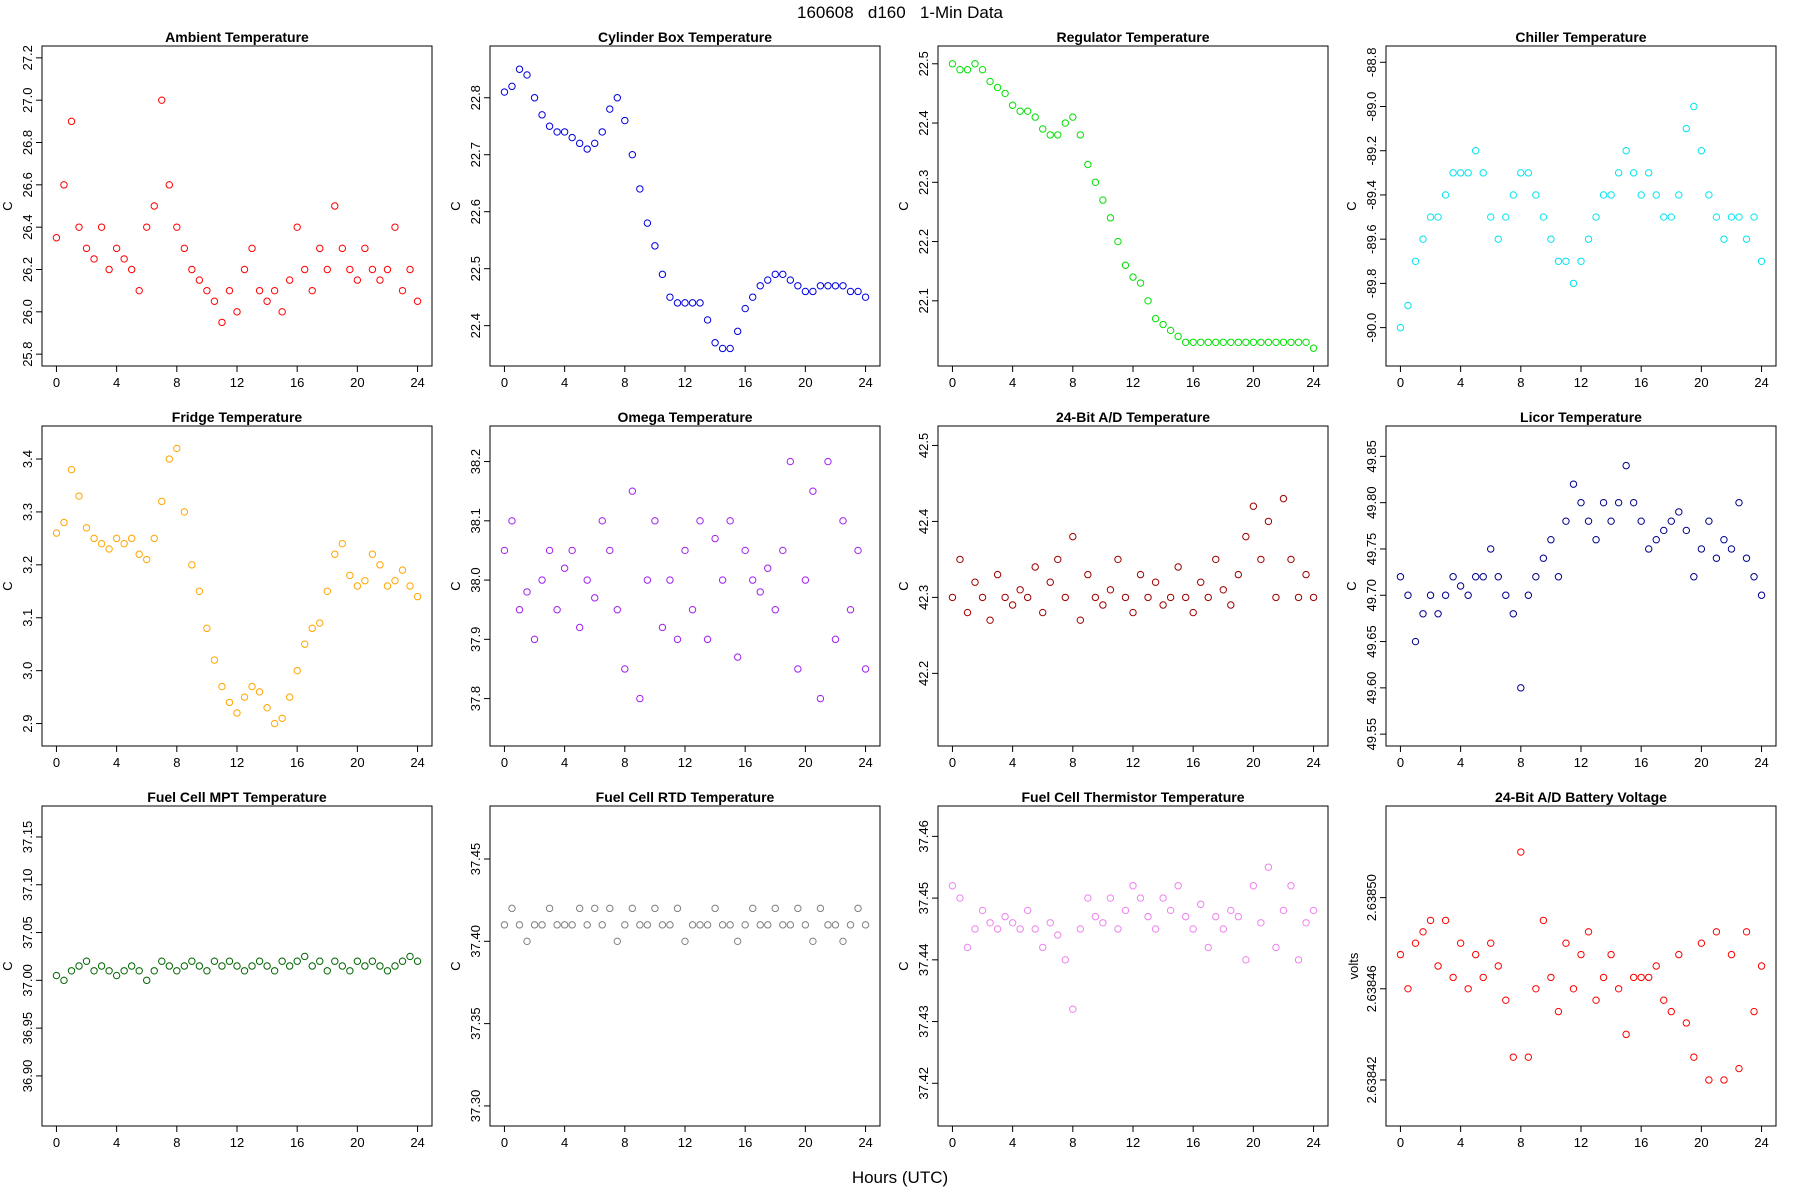 This screenshot has width=1800, height=1200. Describe the element at coordinates (475, 461) in the screenshot. I see `y-tick-label: 38.2` at that location.